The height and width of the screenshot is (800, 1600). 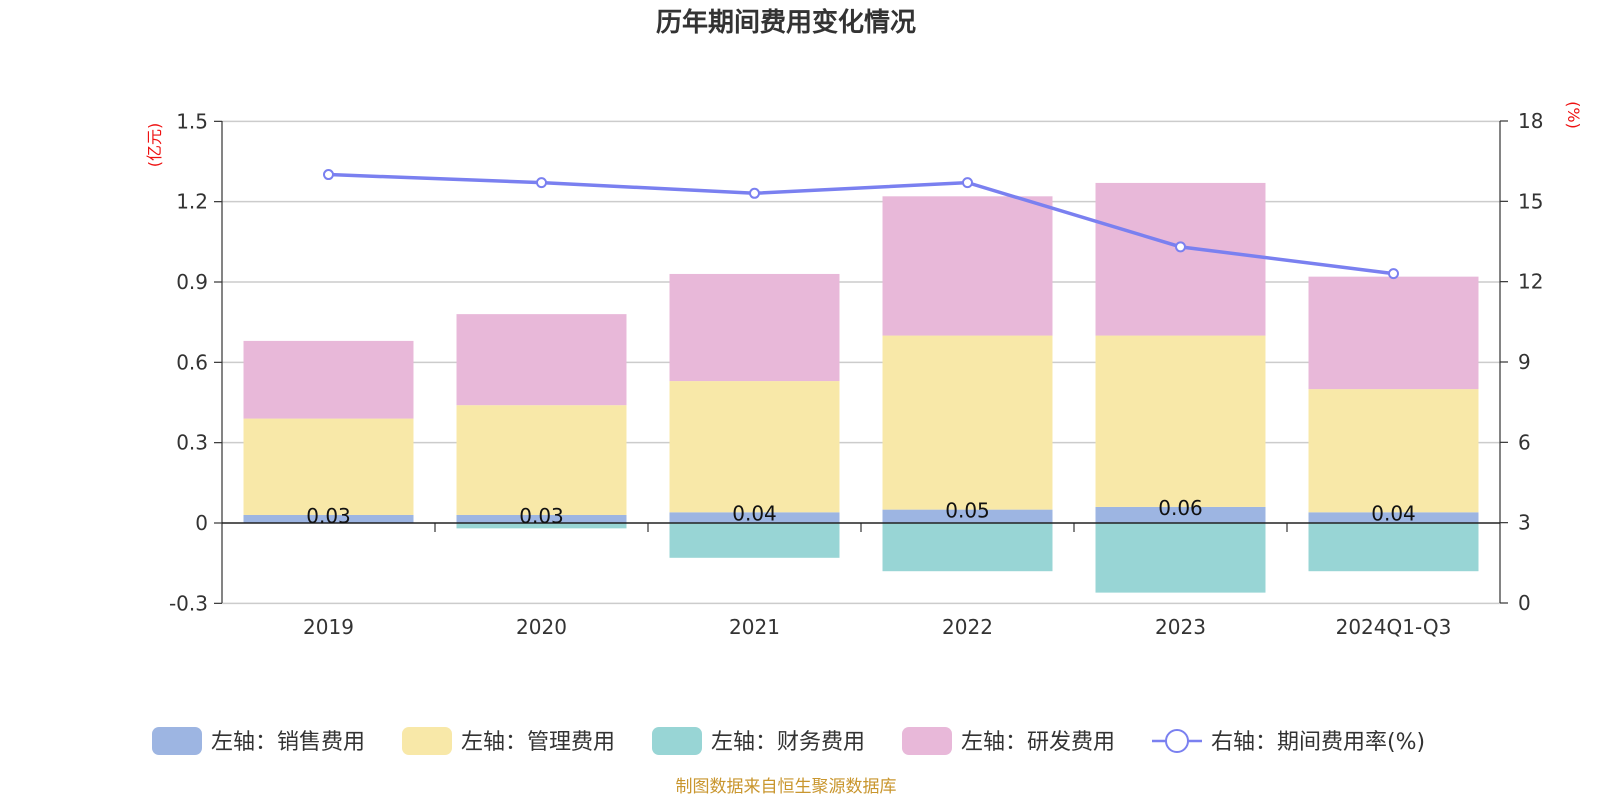 I want to click on legend-item: 左轴：销售费用, so click(x=258, y=741).